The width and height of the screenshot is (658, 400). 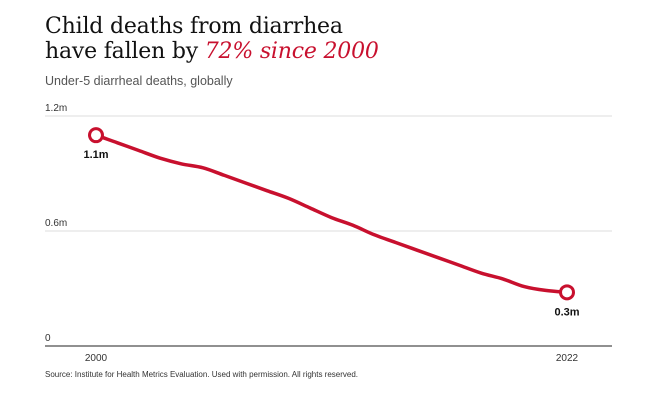 I want to click on x-tick-label-0: 2000, so click(x=96, y=358).